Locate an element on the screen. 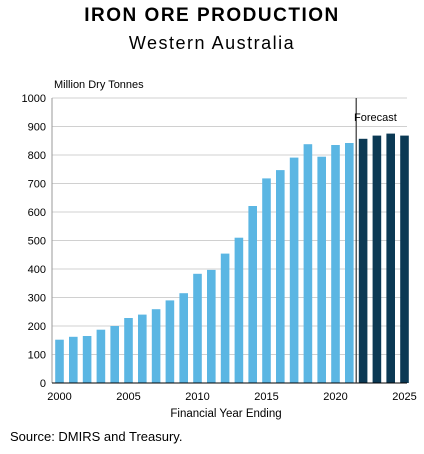 The image size is (424, 454). y-tick-label: 0 is located at coordinates (43, 384).